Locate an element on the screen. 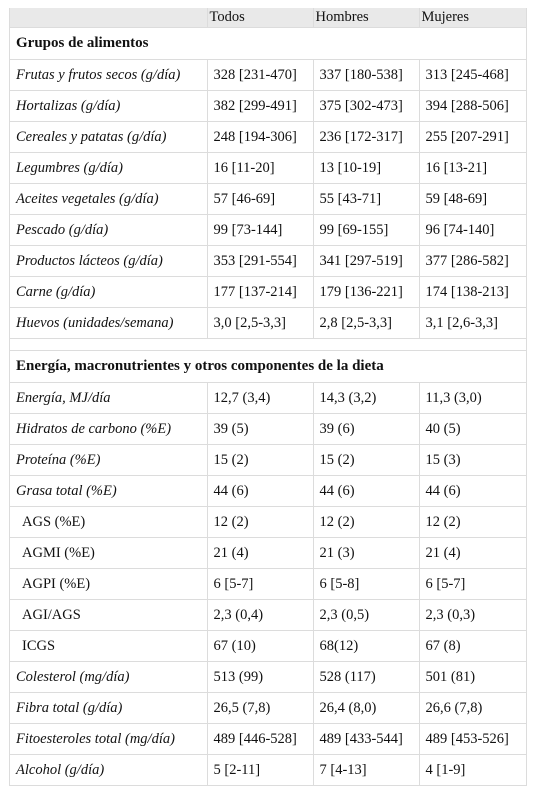  row-label: Carne (g/día) is located at coordinates (109, 292).